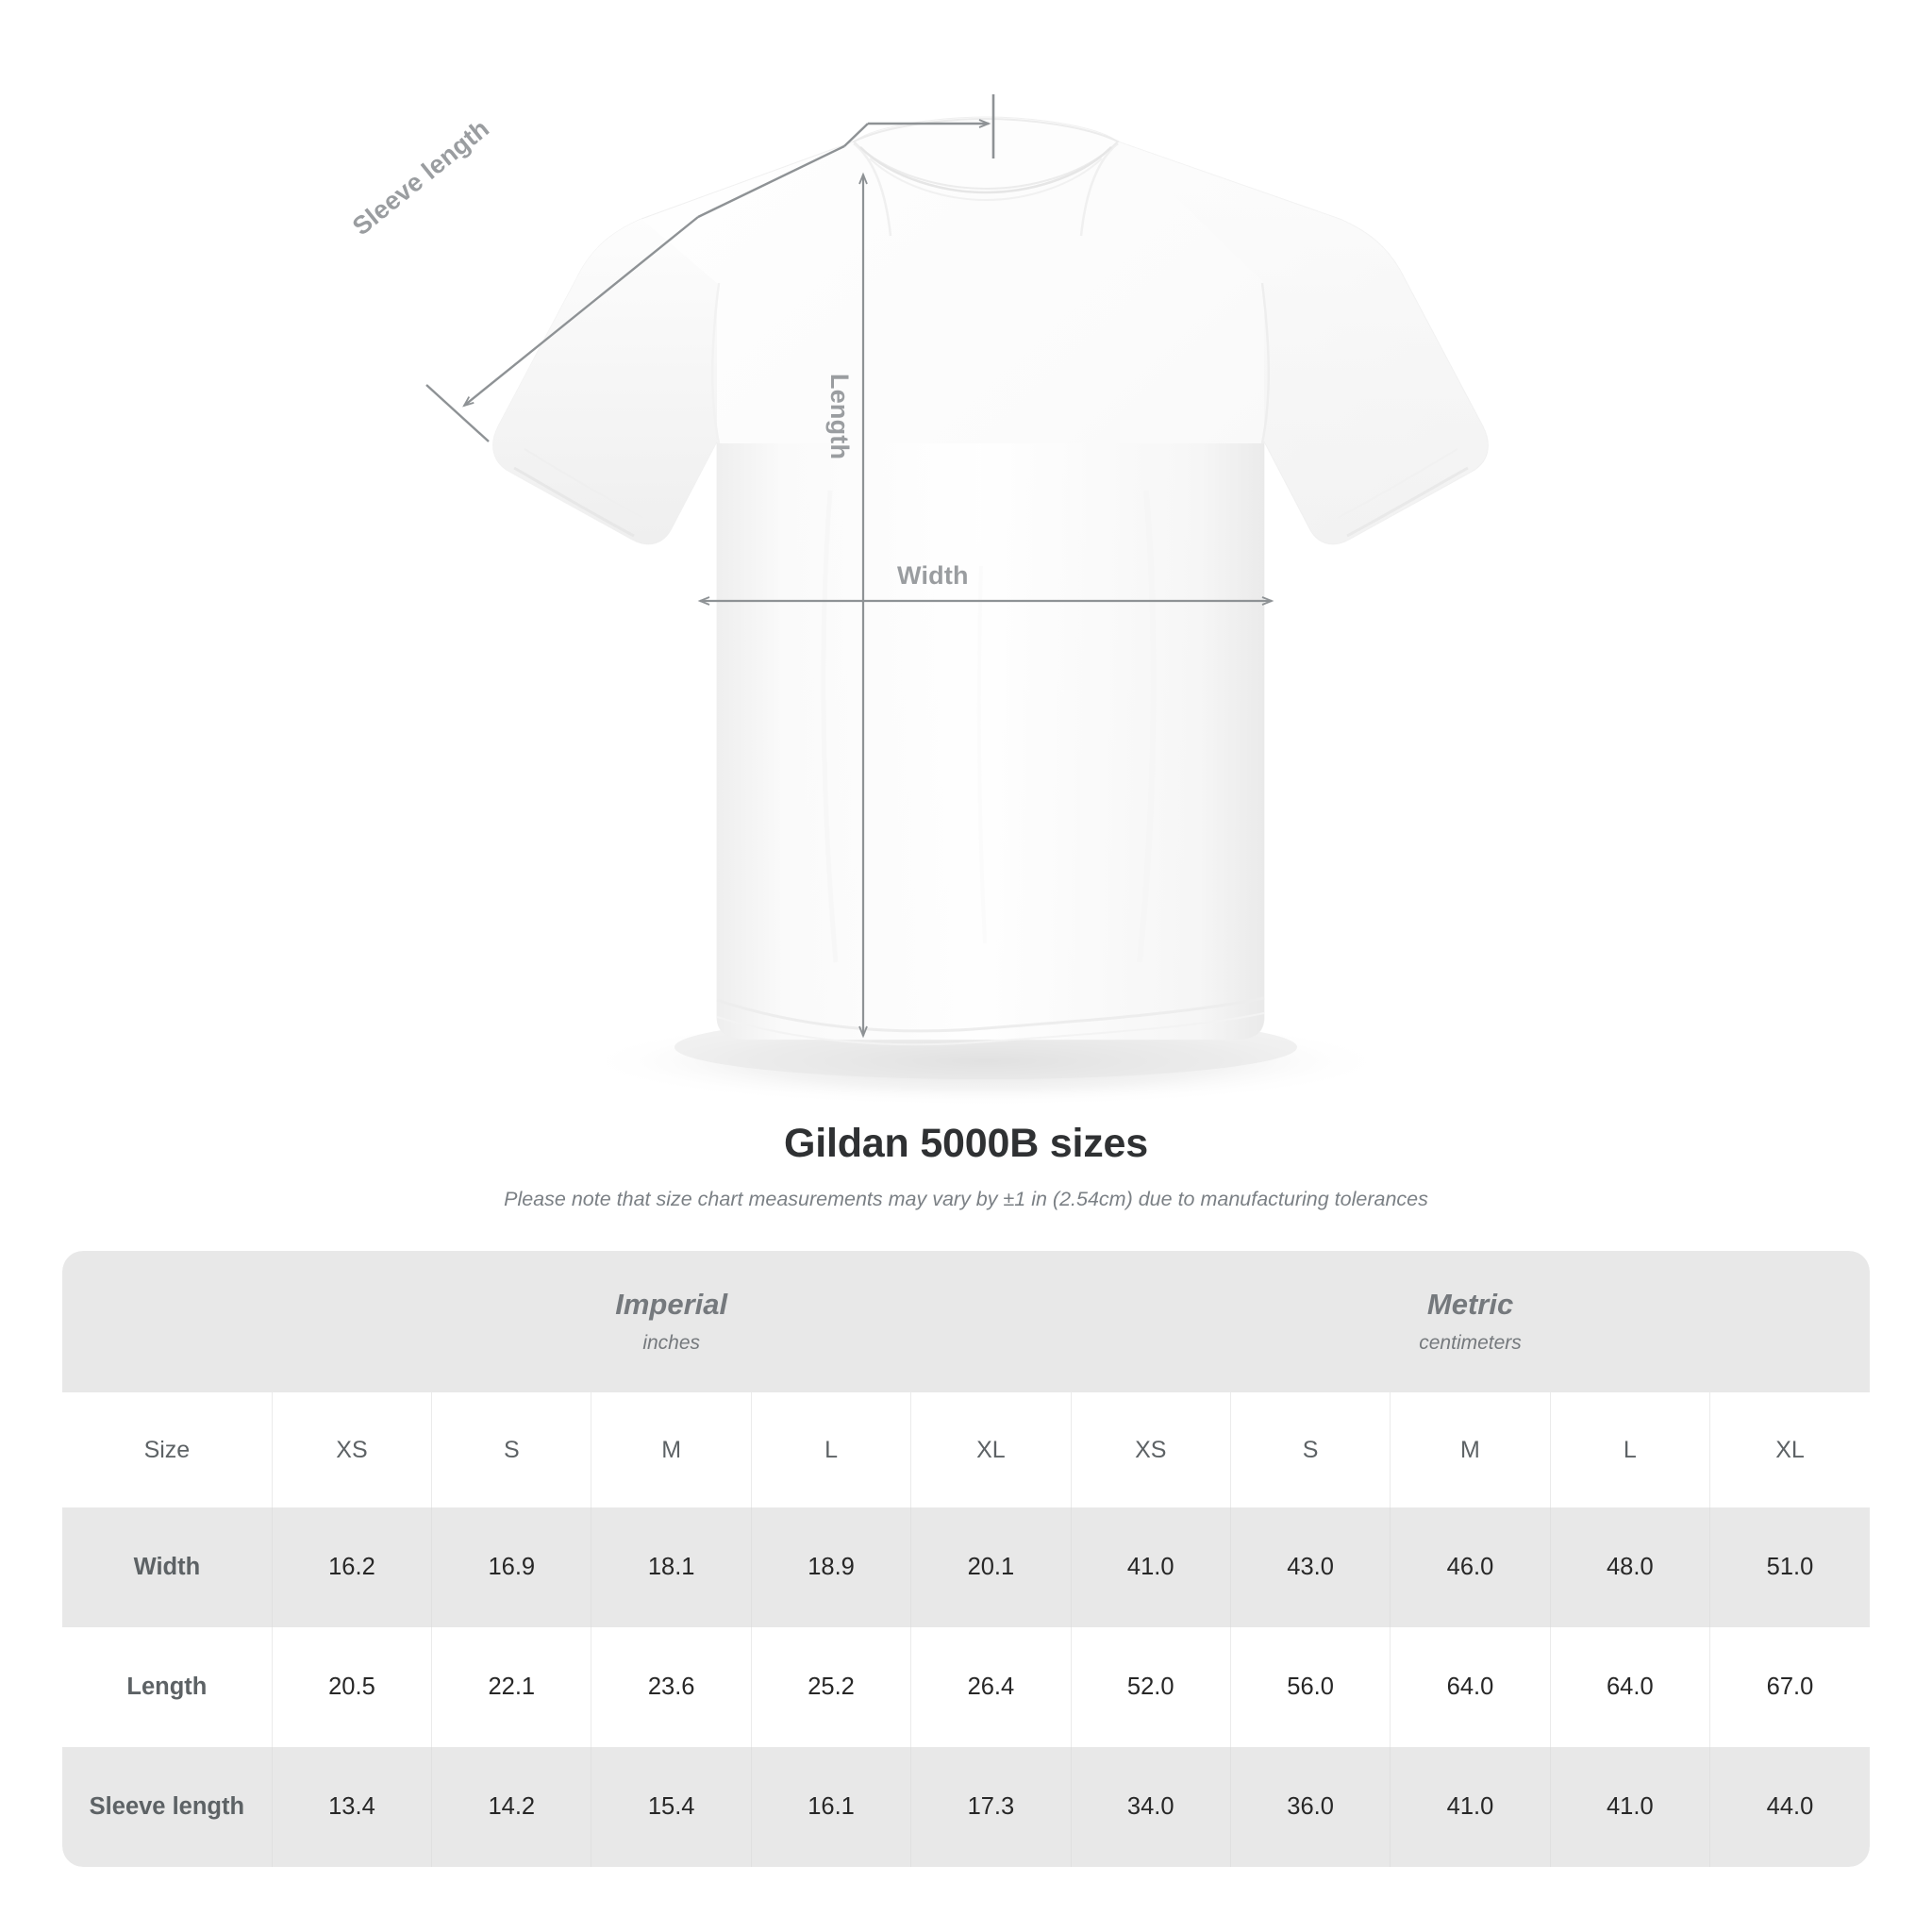 The height and width of the screenshot is (1932, 1932). Describe the element at coordinates (671, 1807) in the screenshot. I see `cell-sleeve-imperial-m: 15.4` at that location.